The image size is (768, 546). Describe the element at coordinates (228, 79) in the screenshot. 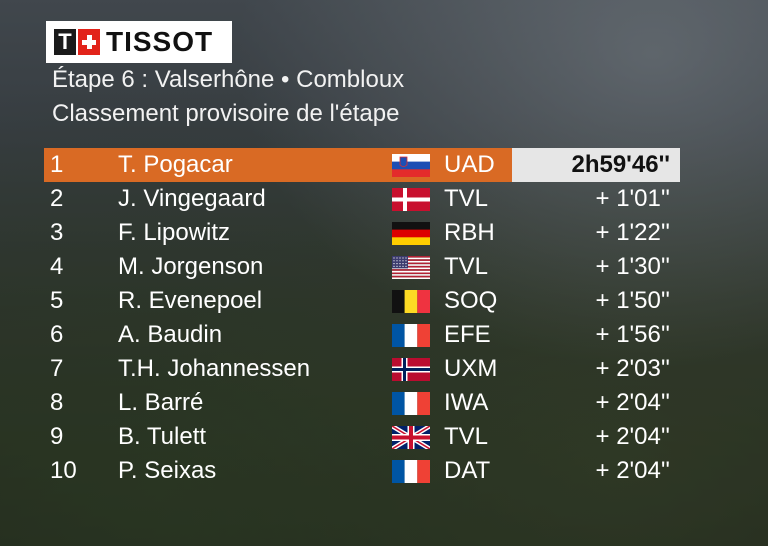

I see `stage-title: Étape 6 : Valserhône • Combloux` at that location.